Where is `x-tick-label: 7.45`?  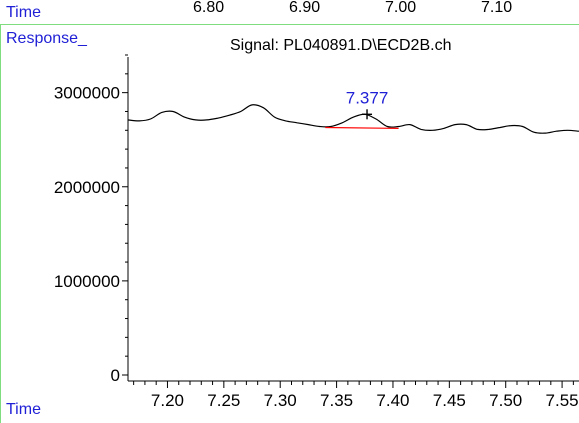 x-tick-label: 7.45 is located at coordinates (449, 400).